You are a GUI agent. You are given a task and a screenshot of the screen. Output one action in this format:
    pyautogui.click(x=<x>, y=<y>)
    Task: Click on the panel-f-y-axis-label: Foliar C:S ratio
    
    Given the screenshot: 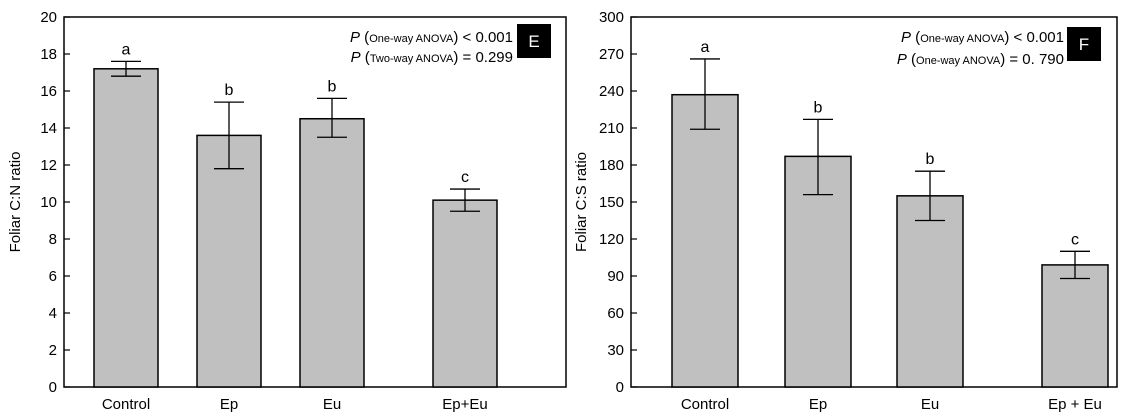 What is the action you would take?
    pyautogui.click(x=581, y=202)
    